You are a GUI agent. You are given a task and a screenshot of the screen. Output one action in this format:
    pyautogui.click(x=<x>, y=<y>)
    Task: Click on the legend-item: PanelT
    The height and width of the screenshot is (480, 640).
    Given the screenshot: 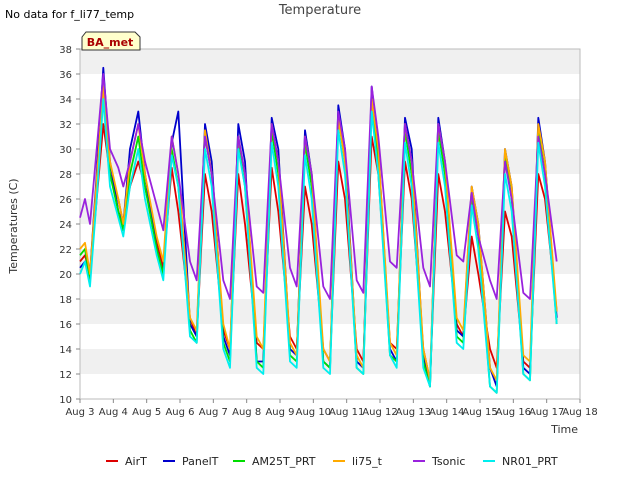 What is the action you would take?
    pyautogui.click(x=191, y=461)
    